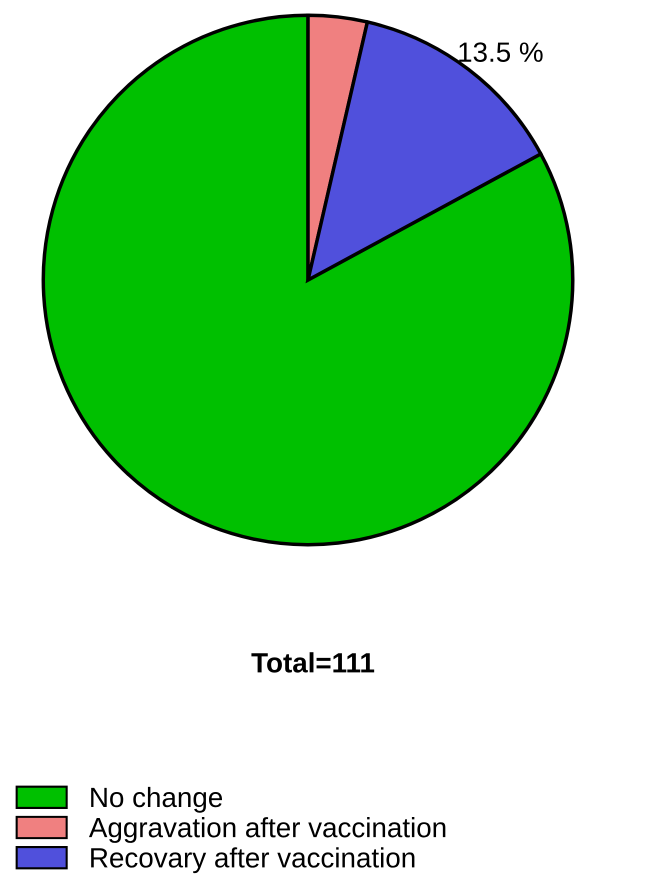 The image size is (666, 881). I want to click on legend-label: Aggravation after vaccination, so click(267, 830).